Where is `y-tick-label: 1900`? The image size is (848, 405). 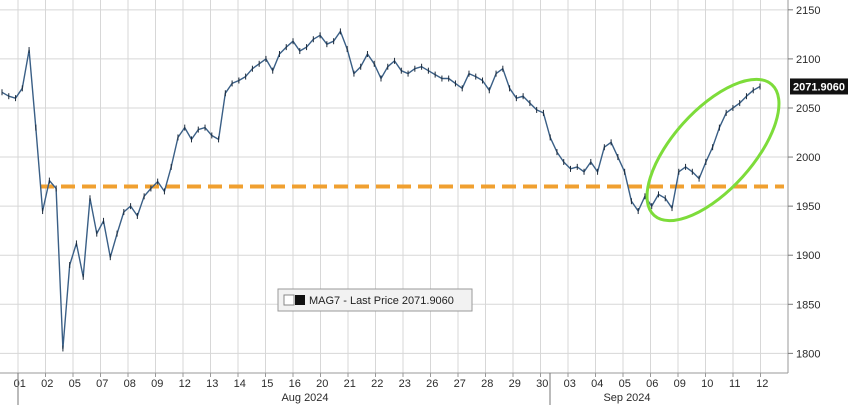
y-tick-label: 1900 is located at coordinates (808, 256).